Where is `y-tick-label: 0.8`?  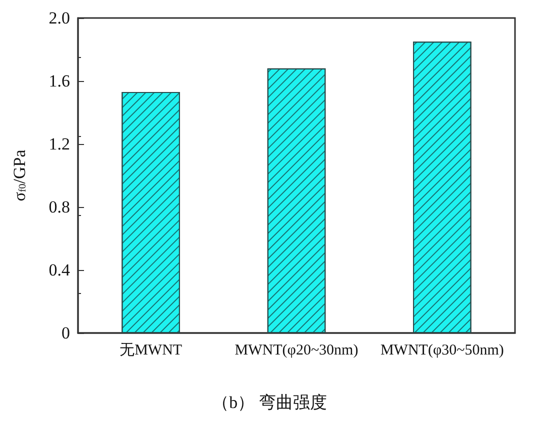
y-tick-label: 0.8 is located at coordinates (59, 207).